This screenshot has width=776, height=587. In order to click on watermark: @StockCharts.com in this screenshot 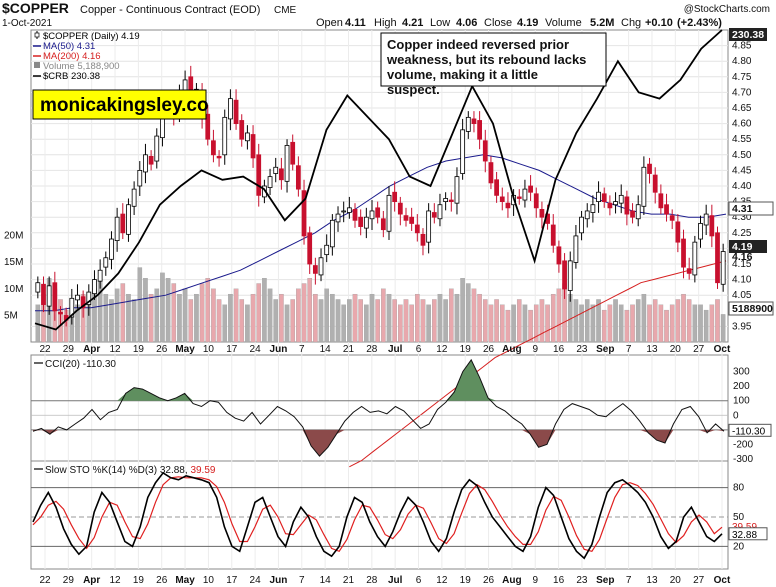, I will do `click(727, 9)`.